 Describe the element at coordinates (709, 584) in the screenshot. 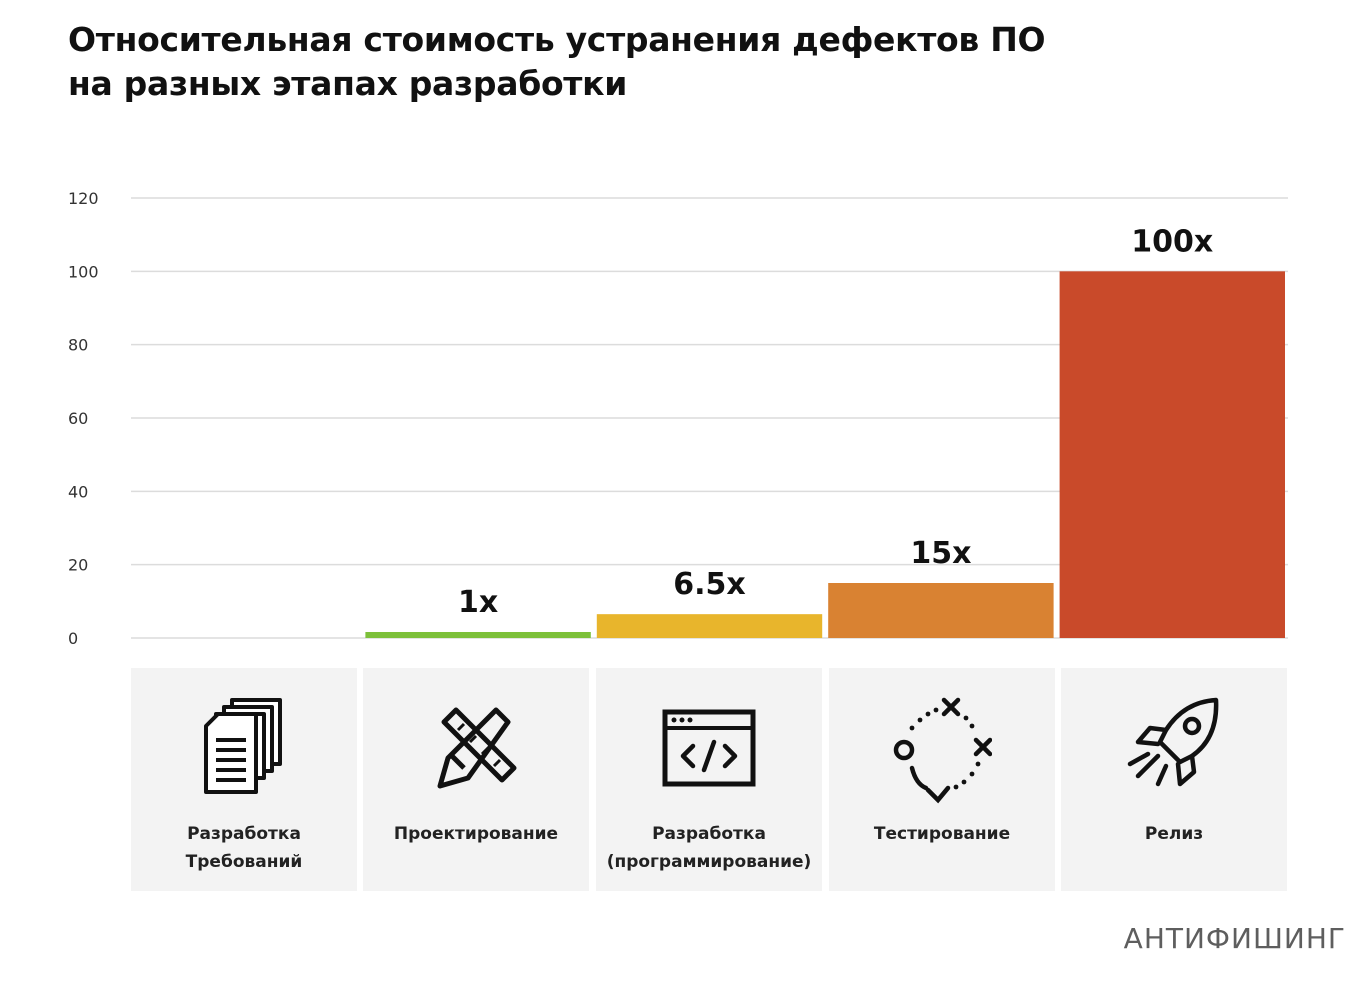

I see `data-label: 6.5x` at that location.